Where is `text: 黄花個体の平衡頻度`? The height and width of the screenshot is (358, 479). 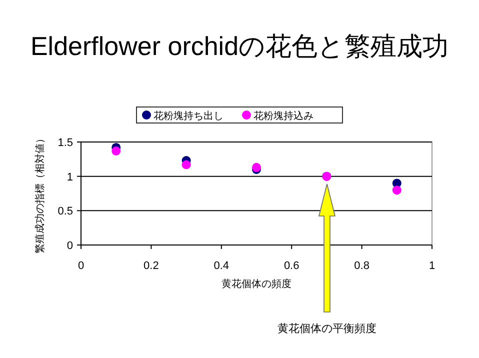 text: 黄花個体の平衡頻度 is located at coordinates (327, 328).